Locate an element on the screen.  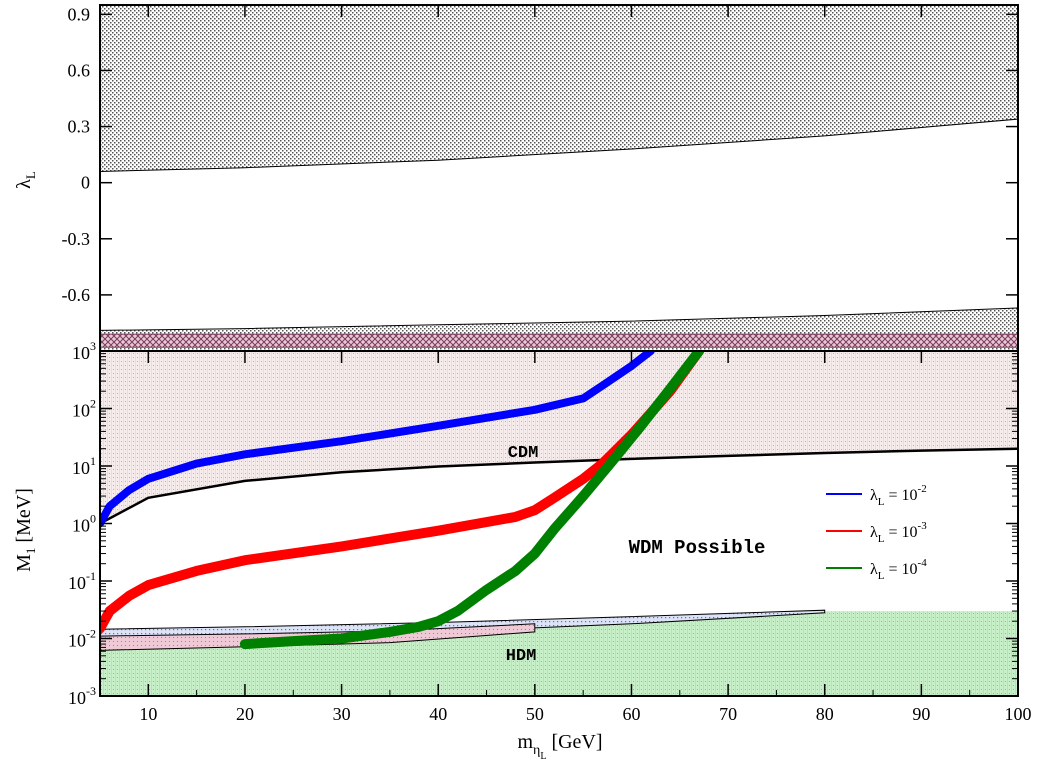
top-ytick-label: 0 is located at coordinates (85, 183).